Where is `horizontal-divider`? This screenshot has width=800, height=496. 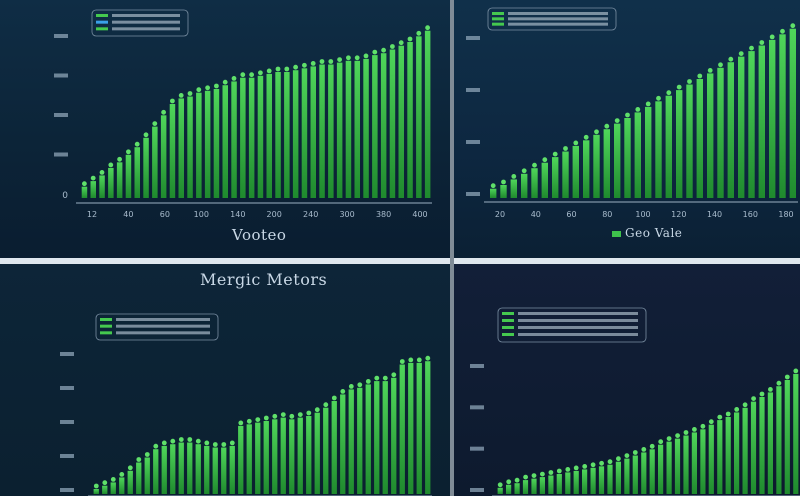 horizontal-divider is located at coordinates (400, 261).